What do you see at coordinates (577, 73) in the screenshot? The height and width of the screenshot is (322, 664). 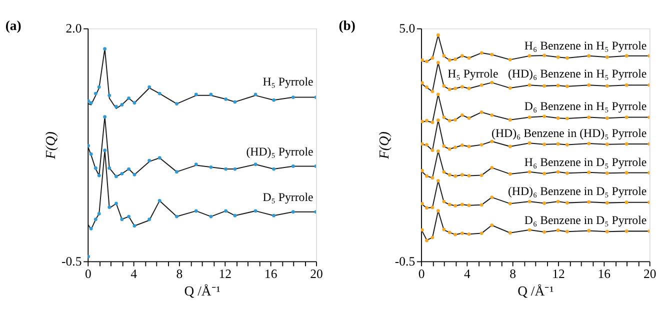 I see `annotation: (HD)₆ Benzene in H₅ Pyrrole` at bounding box center [577, 73].